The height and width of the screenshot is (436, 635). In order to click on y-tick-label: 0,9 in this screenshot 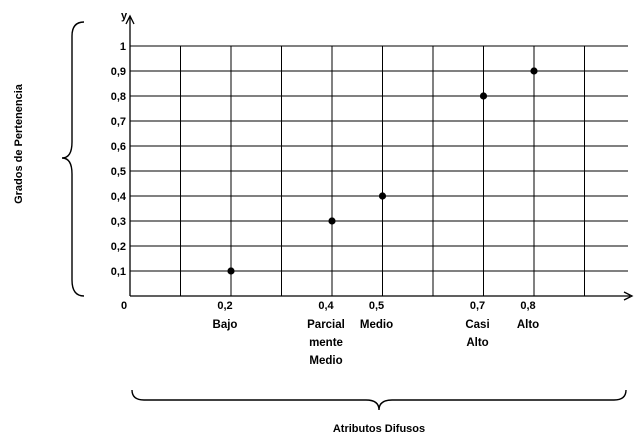, I will do `click(118, 72)`.